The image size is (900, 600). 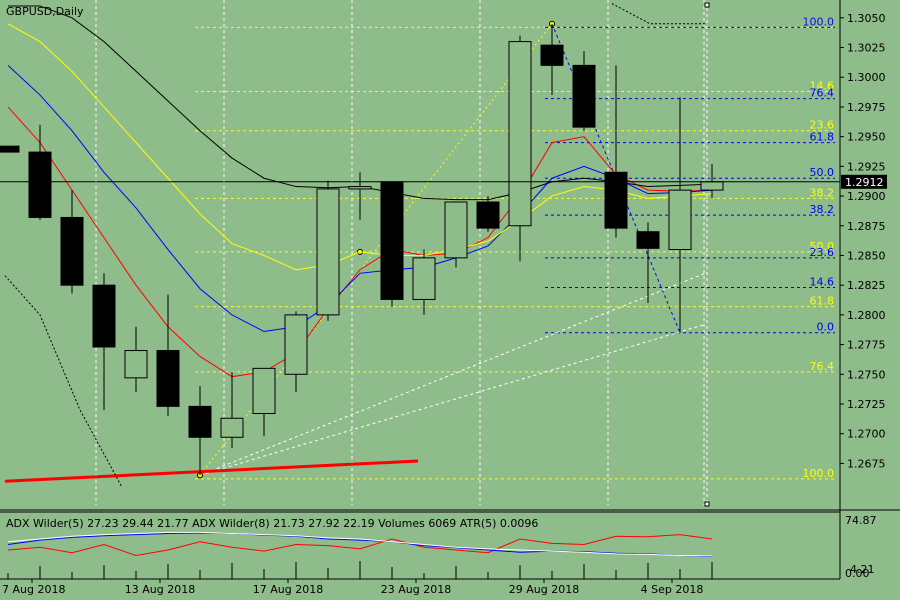 I want to click on shift-marker-top, so click(x=707, y=5).